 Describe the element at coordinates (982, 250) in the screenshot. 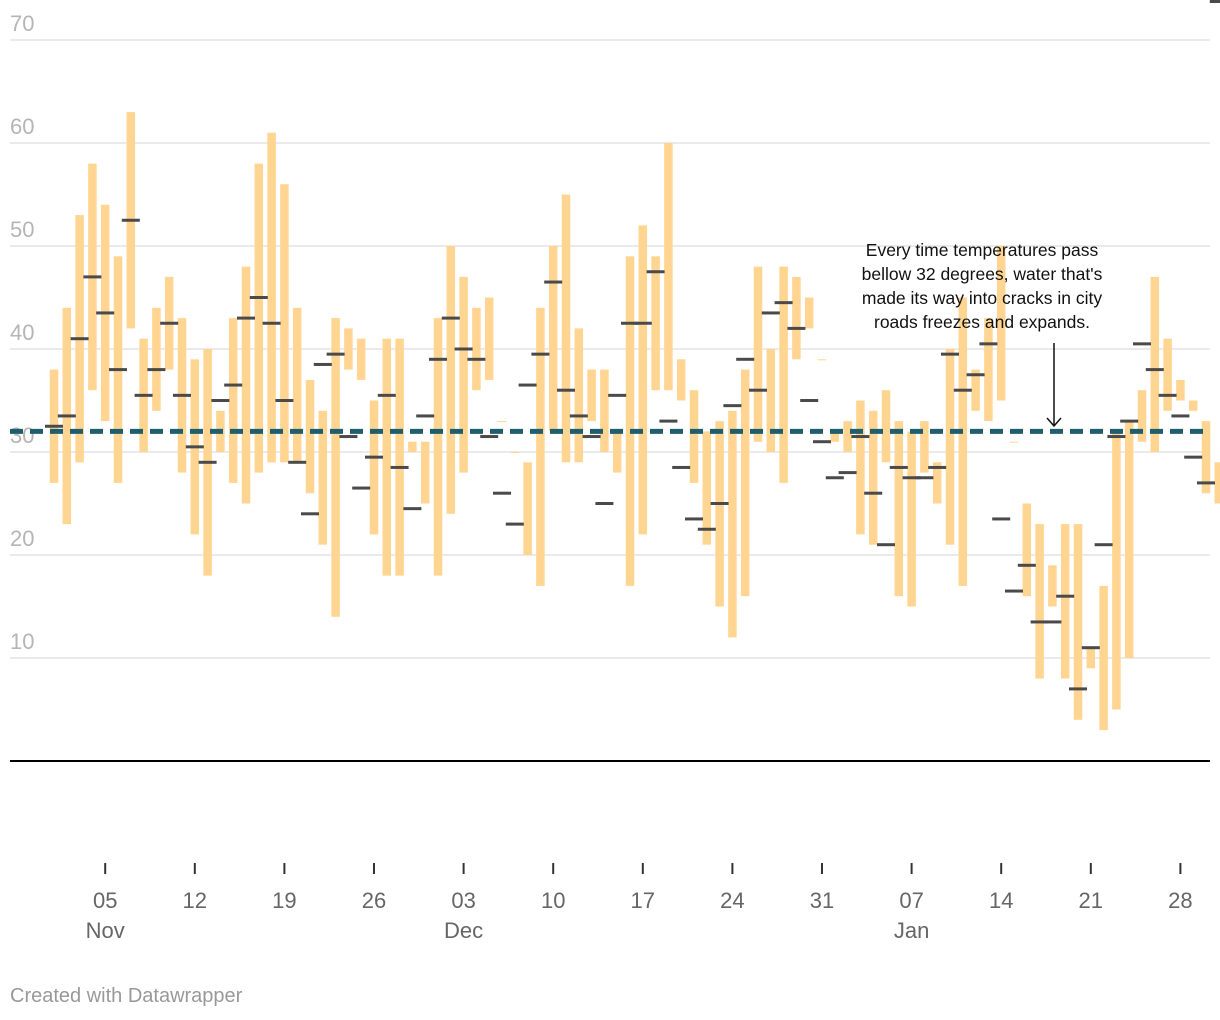

I see `annotation-line: Every time temperatures pass` at that location.